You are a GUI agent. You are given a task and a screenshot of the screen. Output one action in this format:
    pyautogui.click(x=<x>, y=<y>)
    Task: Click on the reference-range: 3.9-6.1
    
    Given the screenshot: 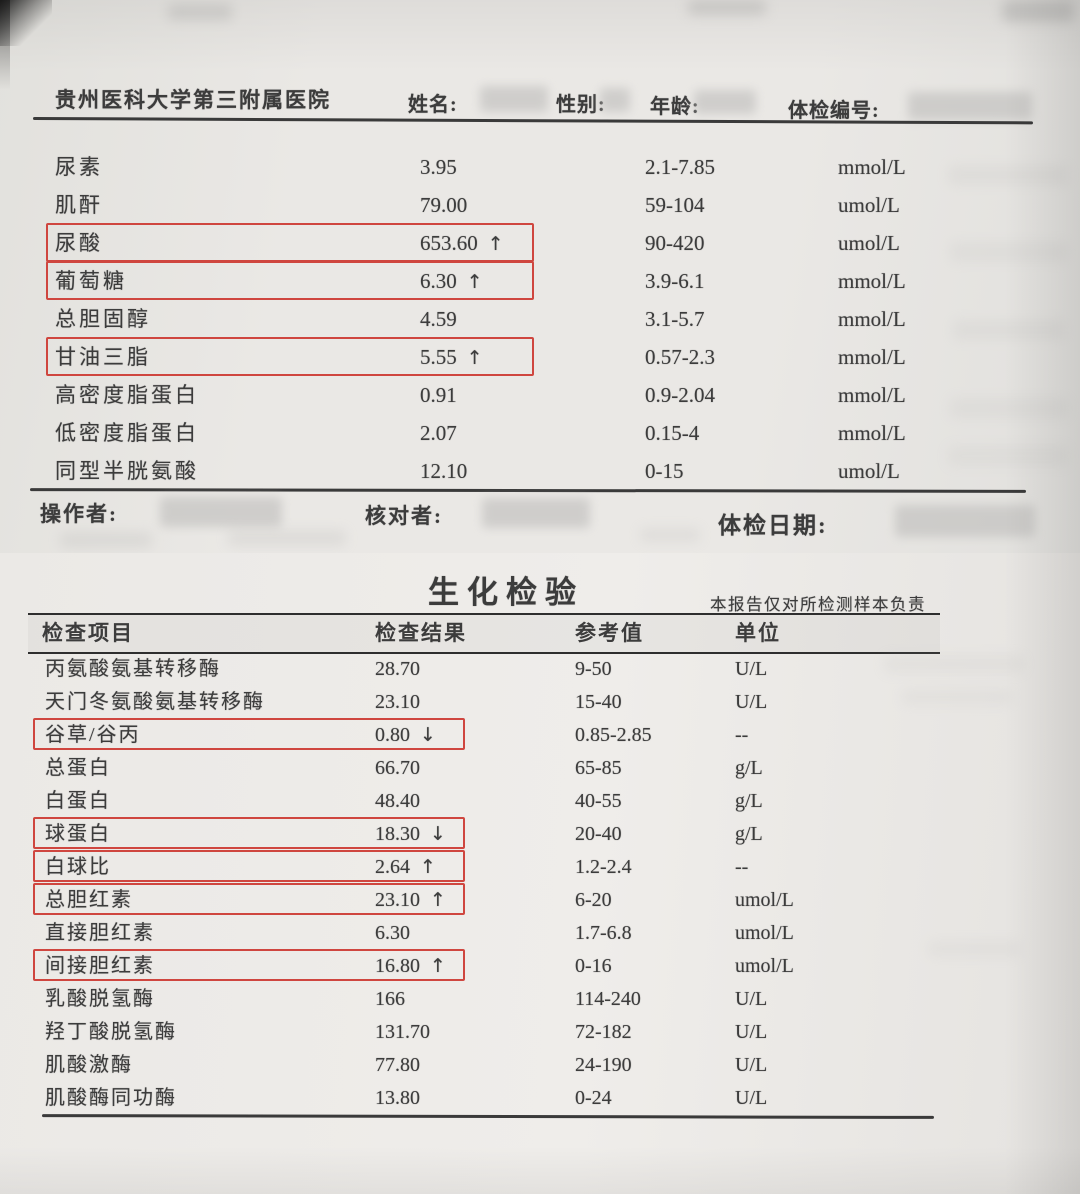 What is the action you would take?
    pyautogui.click(x=675, y=281)
    